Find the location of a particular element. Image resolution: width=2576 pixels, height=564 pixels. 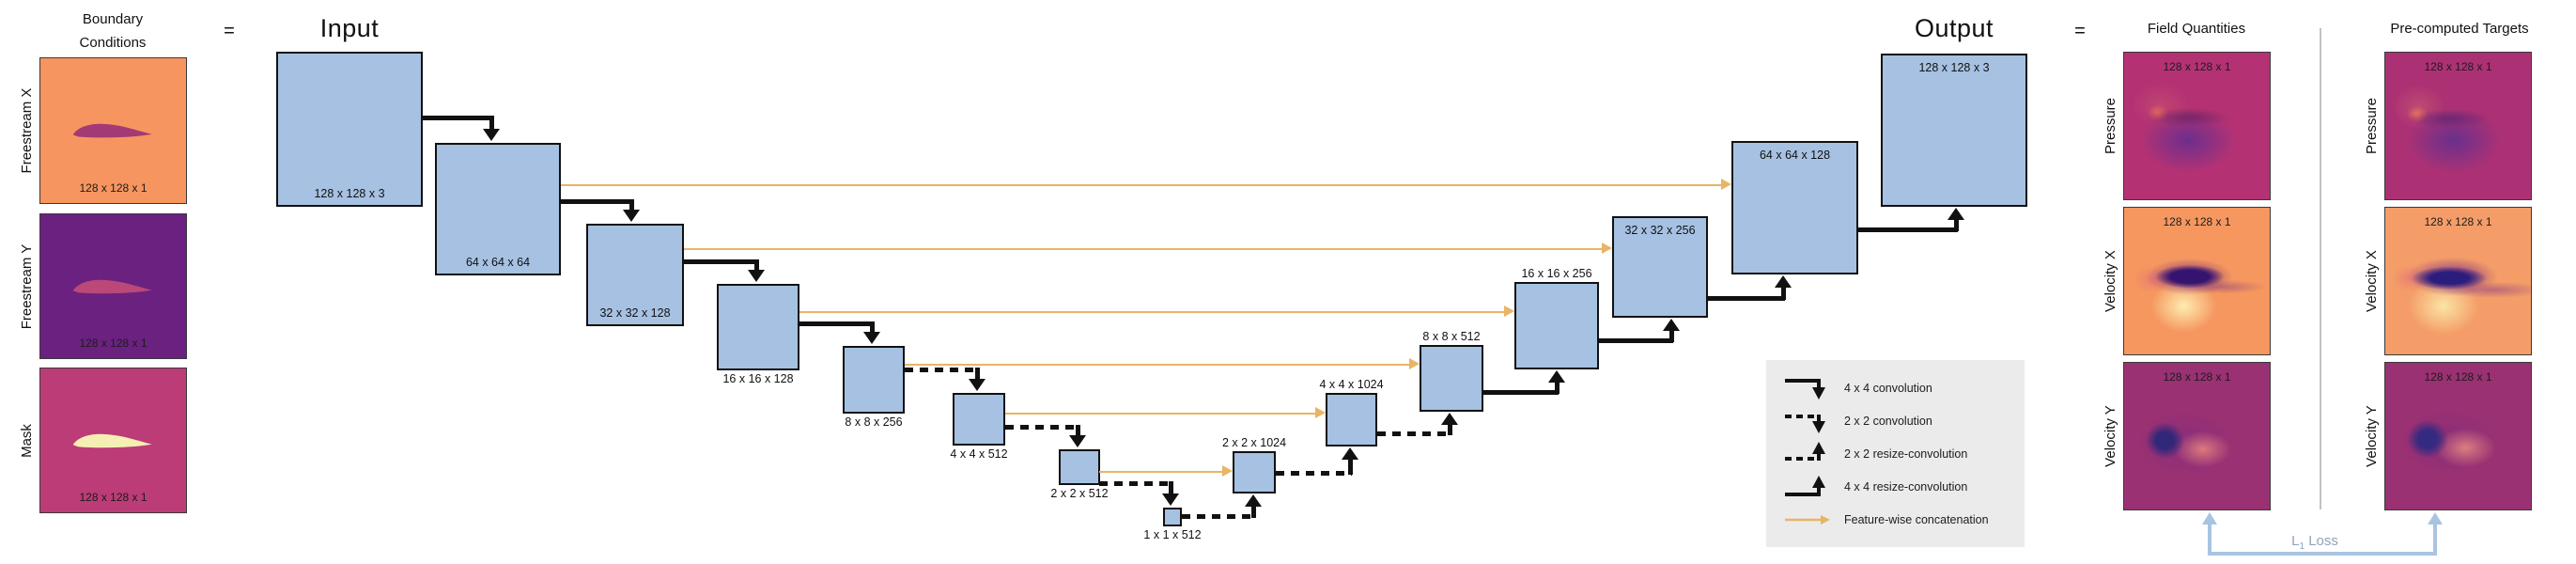

velocity-x-label: Velocity X is located at coordinates (2110, 281).